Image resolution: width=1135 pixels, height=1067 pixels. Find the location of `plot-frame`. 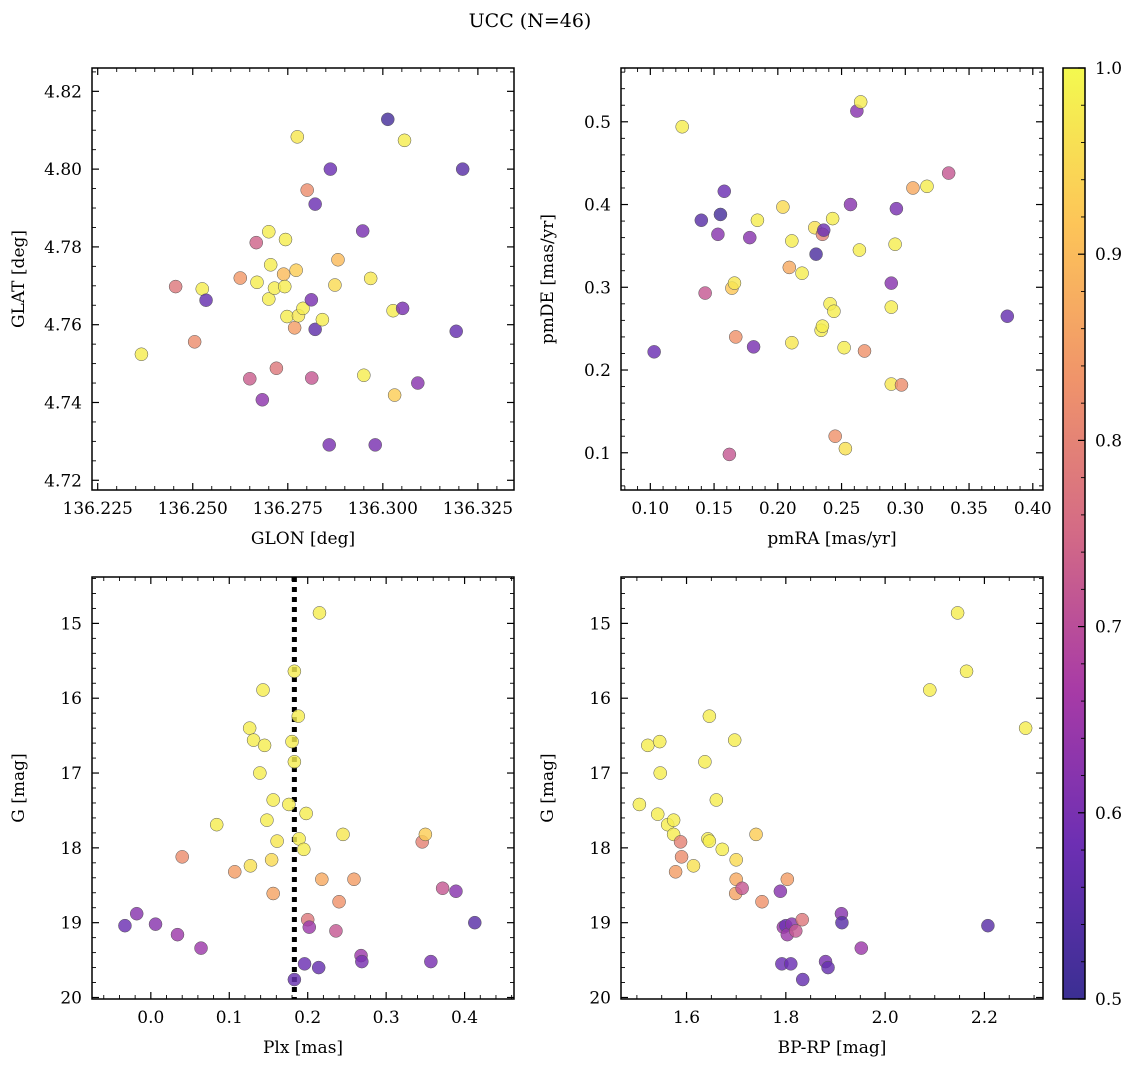

plot-frame is located at coordinates (832, 279).